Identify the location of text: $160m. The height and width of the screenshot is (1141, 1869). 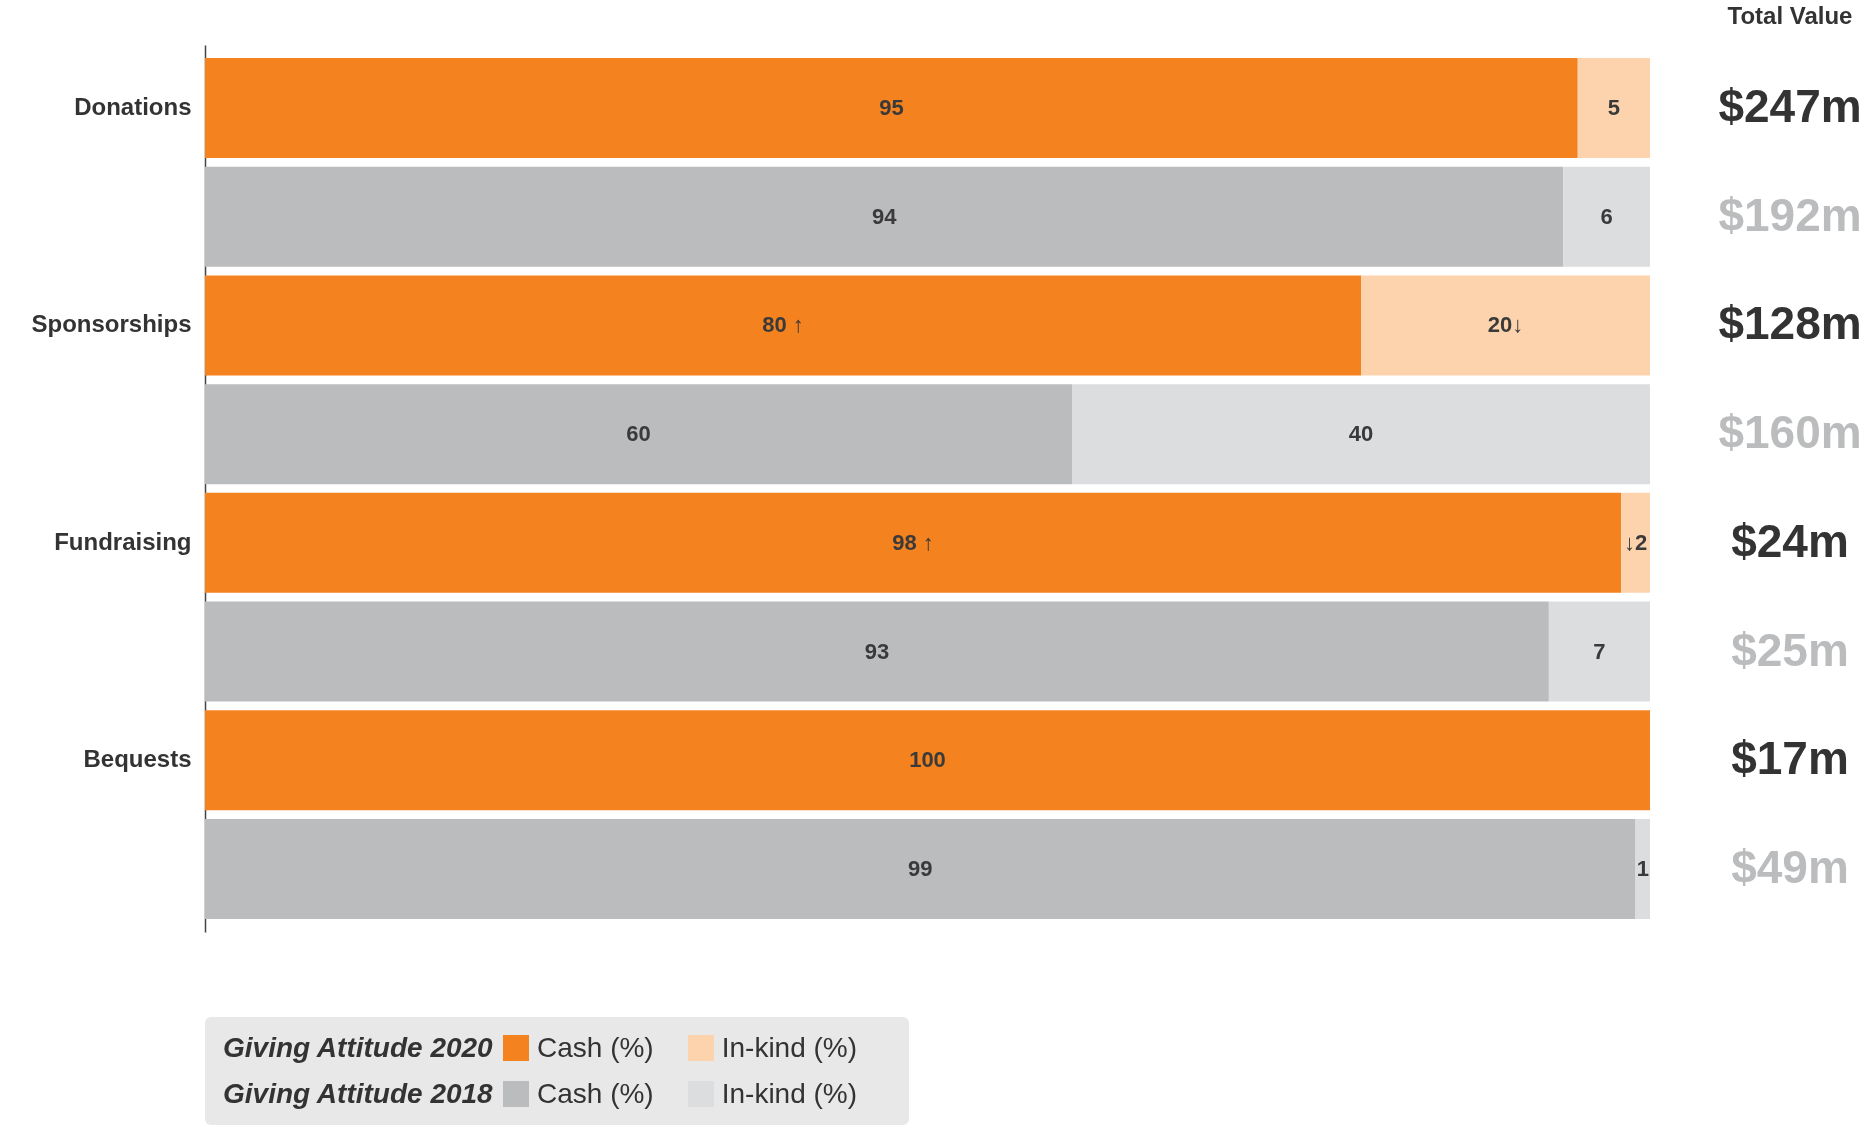
(1790, 432).